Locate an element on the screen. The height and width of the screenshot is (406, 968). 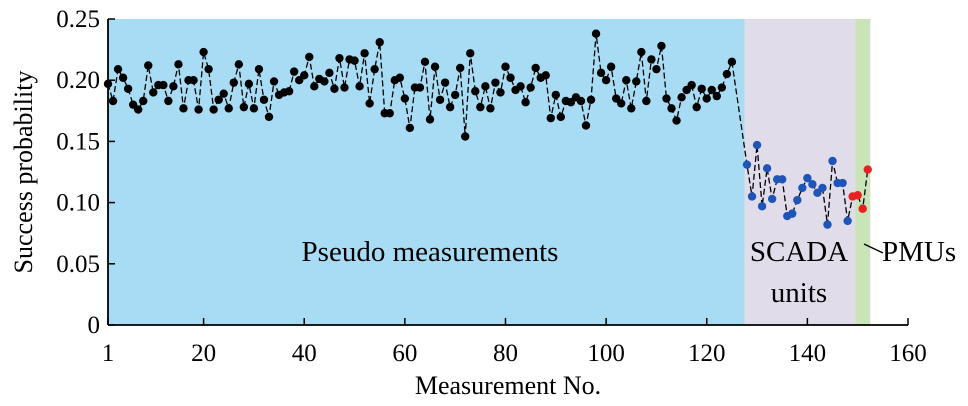
x-tick-label-1: 20 is located at coordinates (203, 353).